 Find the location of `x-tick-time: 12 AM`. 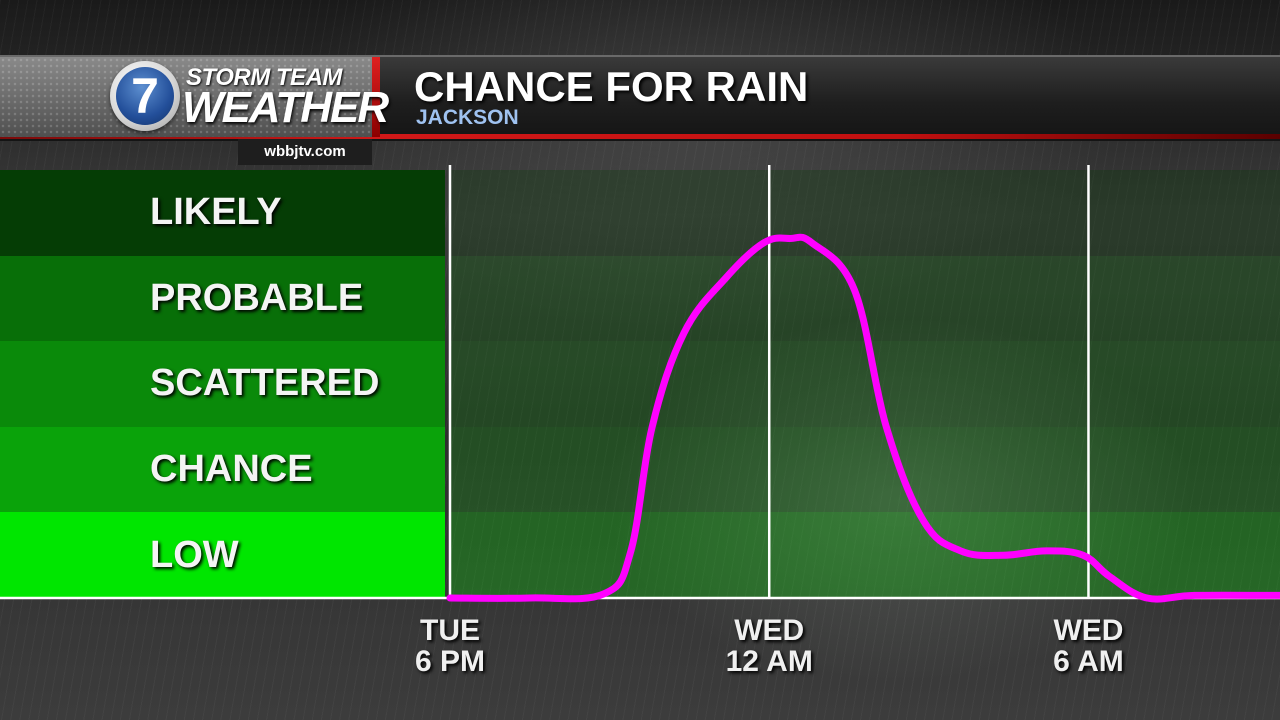

x-tick-time: 12 AM is located at coordinates (769, 661).